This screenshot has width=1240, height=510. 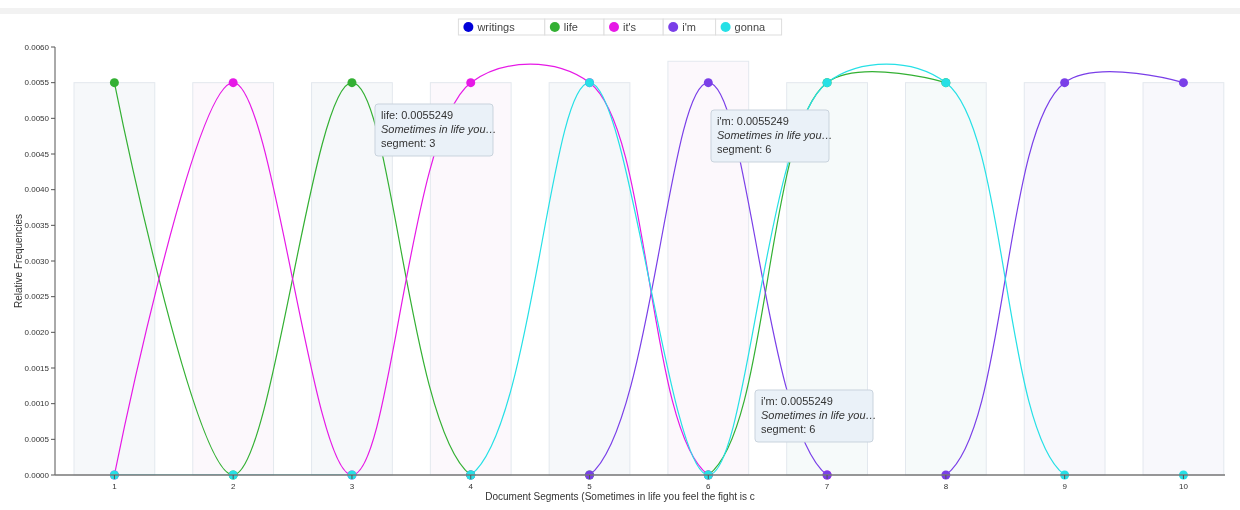 What do you see at coordinates (37, 154) in the screenshot?
I see `y-tick-label: 0.0045` at bounding box center [37, 154].